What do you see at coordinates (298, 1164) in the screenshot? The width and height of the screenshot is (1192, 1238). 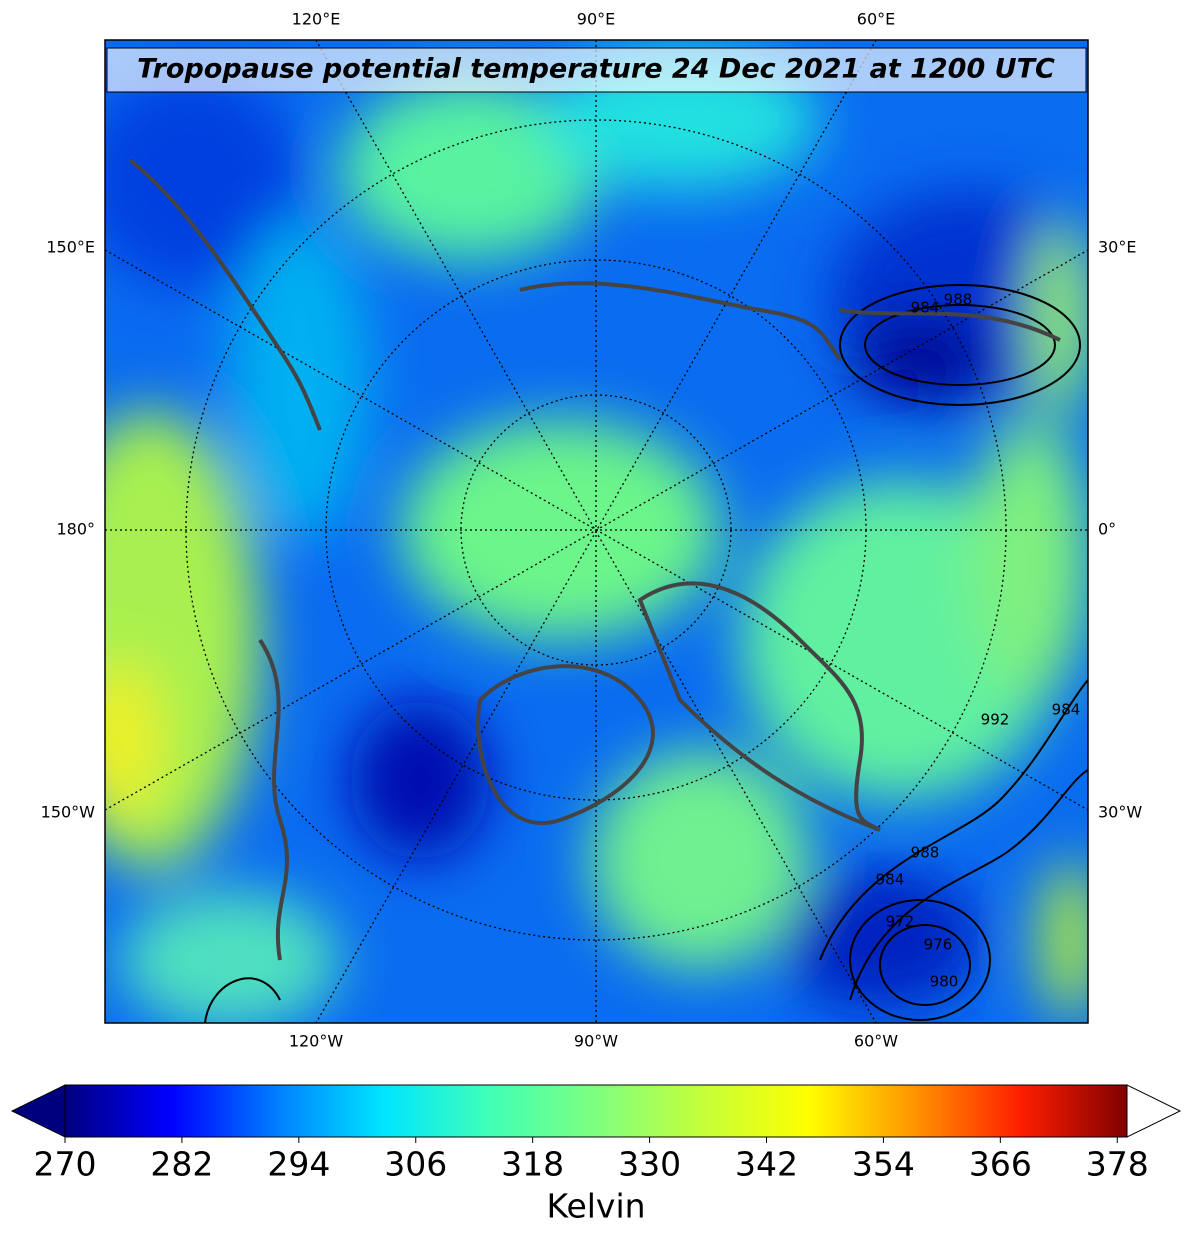 I see `colorbar-tick-label: 294` at bounding box center [298, 1164].